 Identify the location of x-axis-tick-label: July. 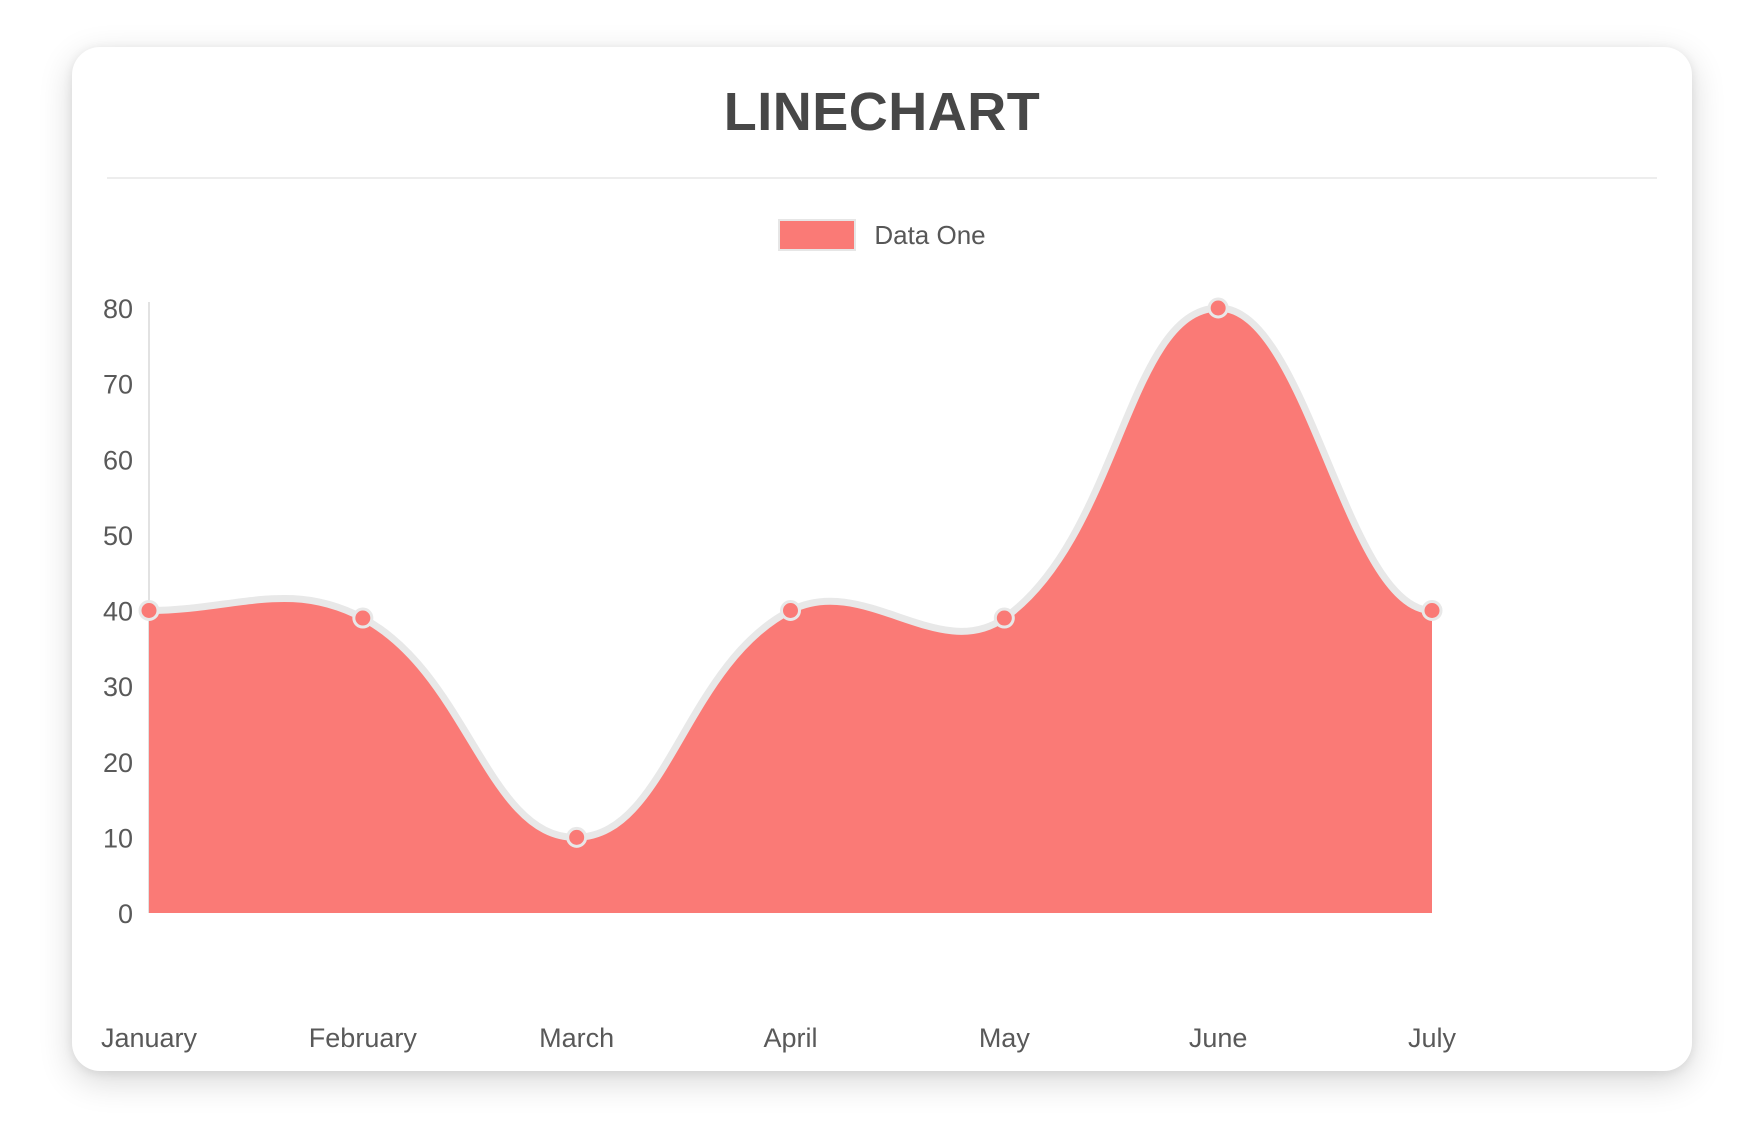
(1432, 1038).